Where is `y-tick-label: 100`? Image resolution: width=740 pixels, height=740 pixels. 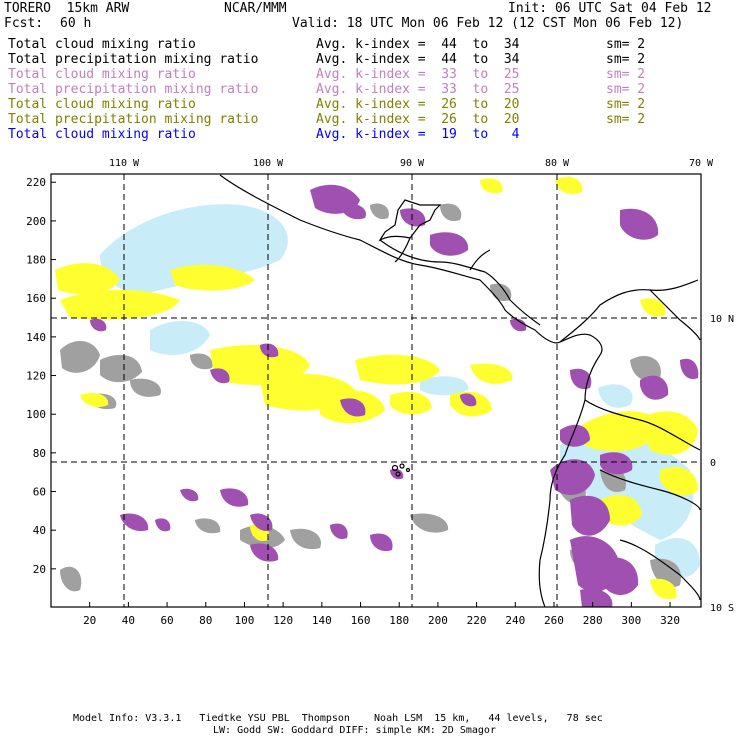 y-tick-label: 100 is located at coordinates (36, 414).